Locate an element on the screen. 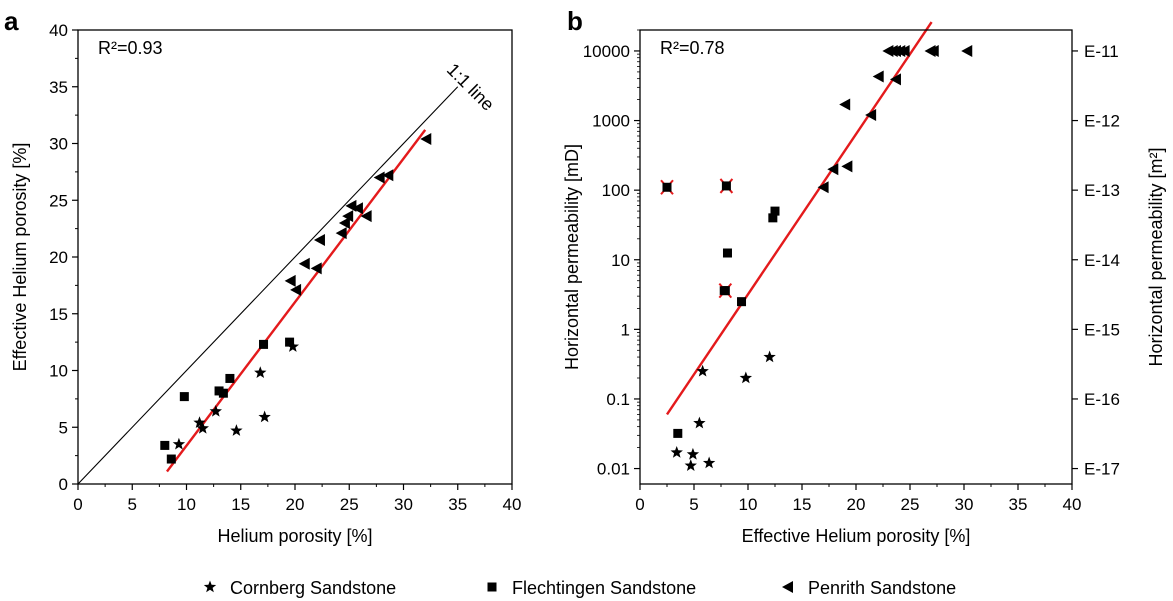 Image resolution: width=1173 pixels, height=601 pixels. y-tick-label: 0 is located at coordinates (63, 484).